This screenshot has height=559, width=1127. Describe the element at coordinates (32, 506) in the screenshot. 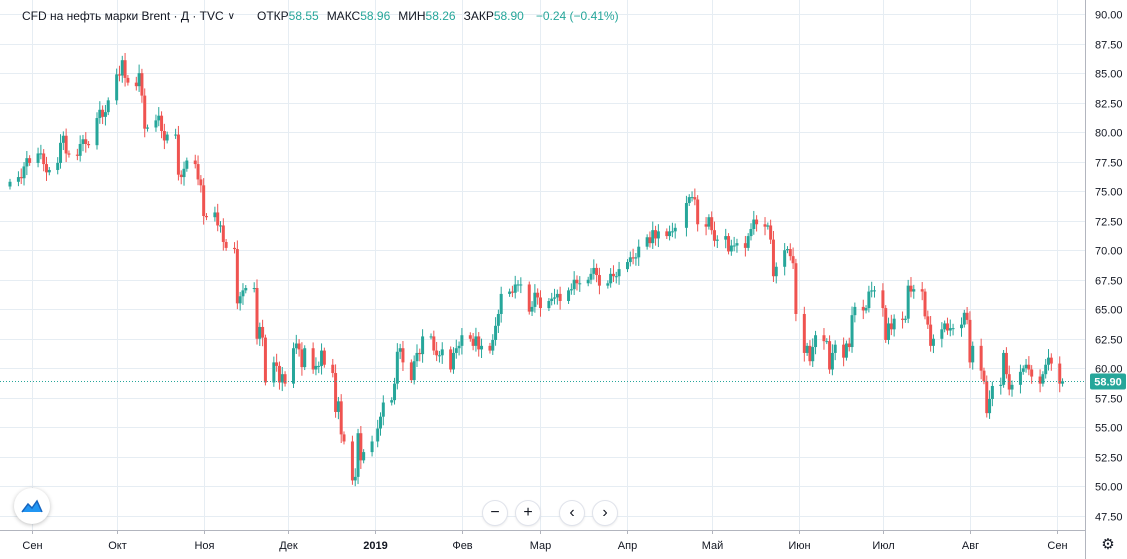

I see `tradingview-logo-icon` at that location.